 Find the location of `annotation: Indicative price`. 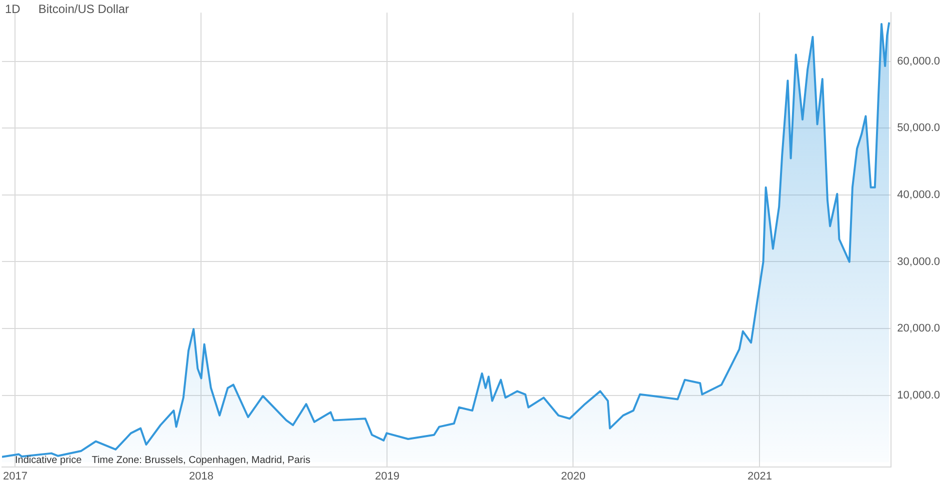

annotation: Indicative price is located at coordinates (48, 460).